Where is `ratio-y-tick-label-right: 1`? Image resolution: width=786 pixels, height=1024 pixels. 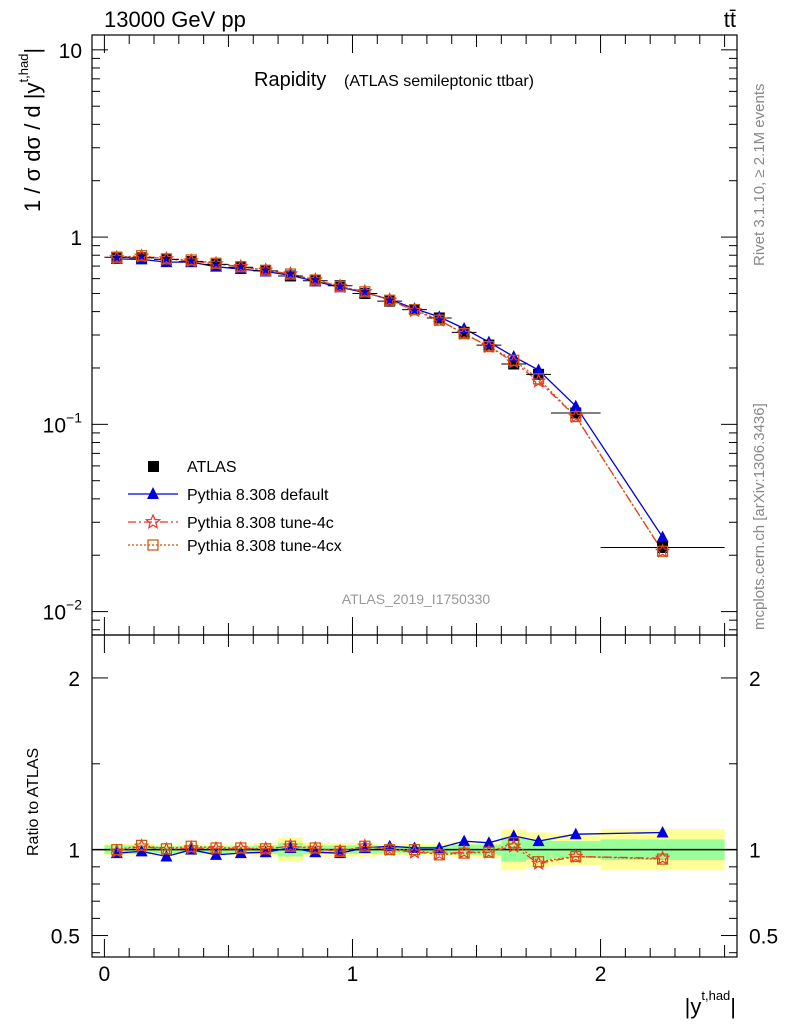 ratio-y-tick-label-right: 1 is located at coordinates (755, 851).